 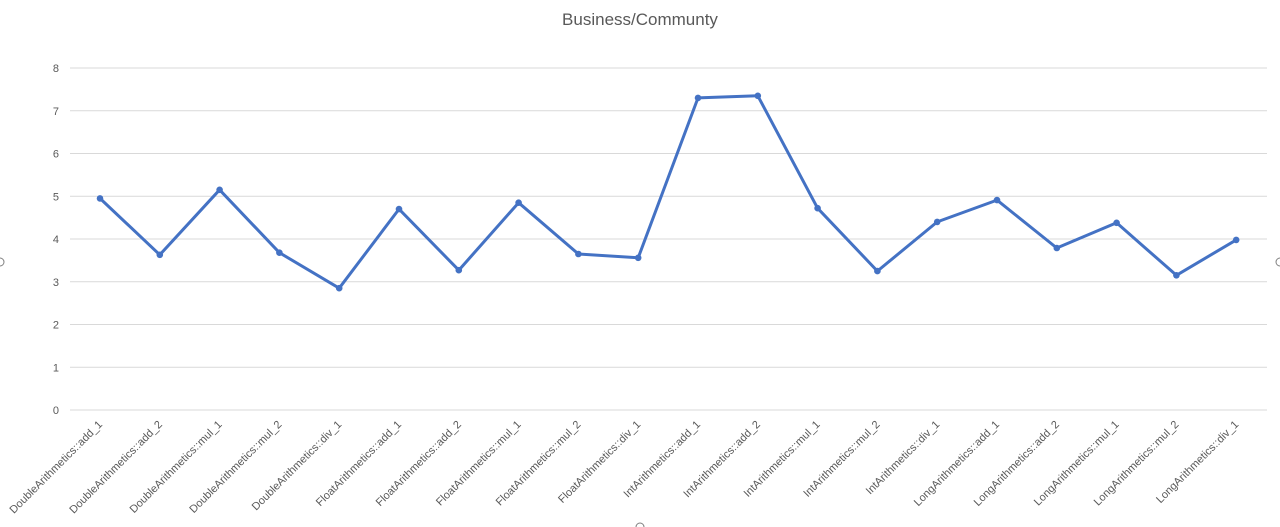 I want to click on x-tick-label: DoubleArithmetics::add_1, so click(x=57, y=468).